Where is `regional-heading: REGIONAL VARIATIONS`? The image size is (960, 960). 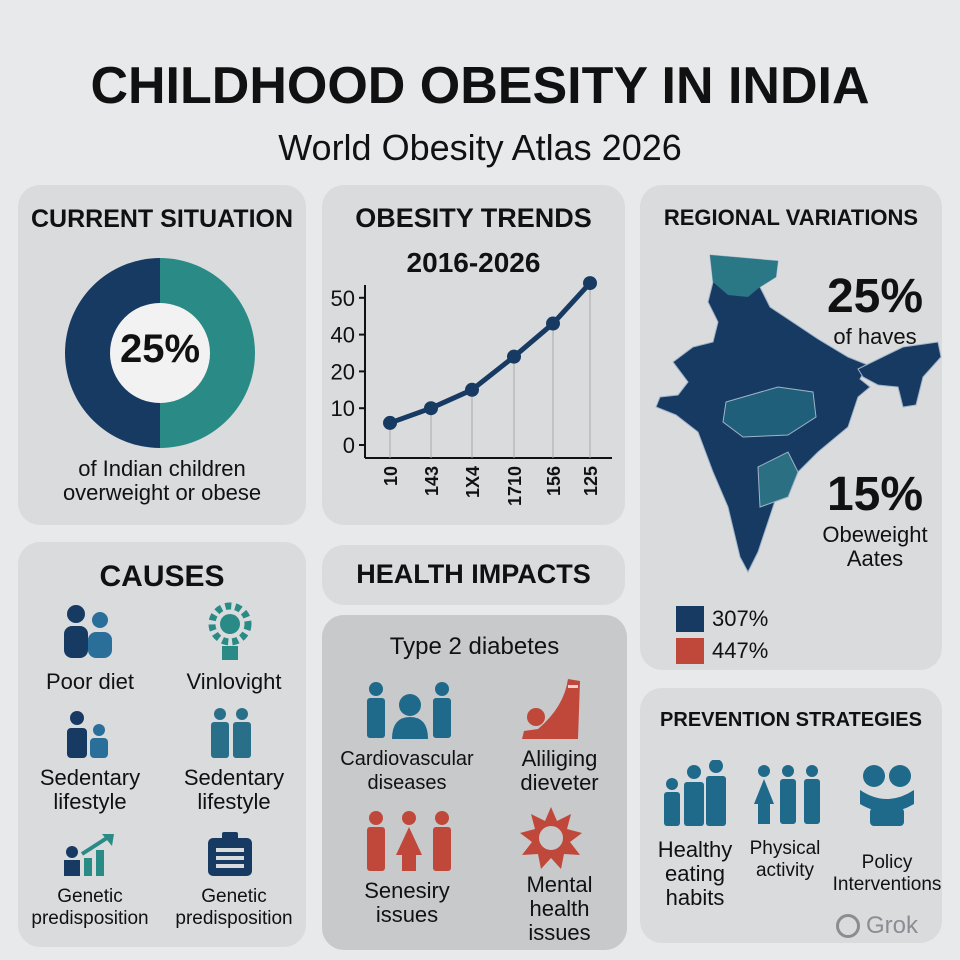
regional-heading: REGIONAL VARIATIONS is located at coordinates (791, 217).